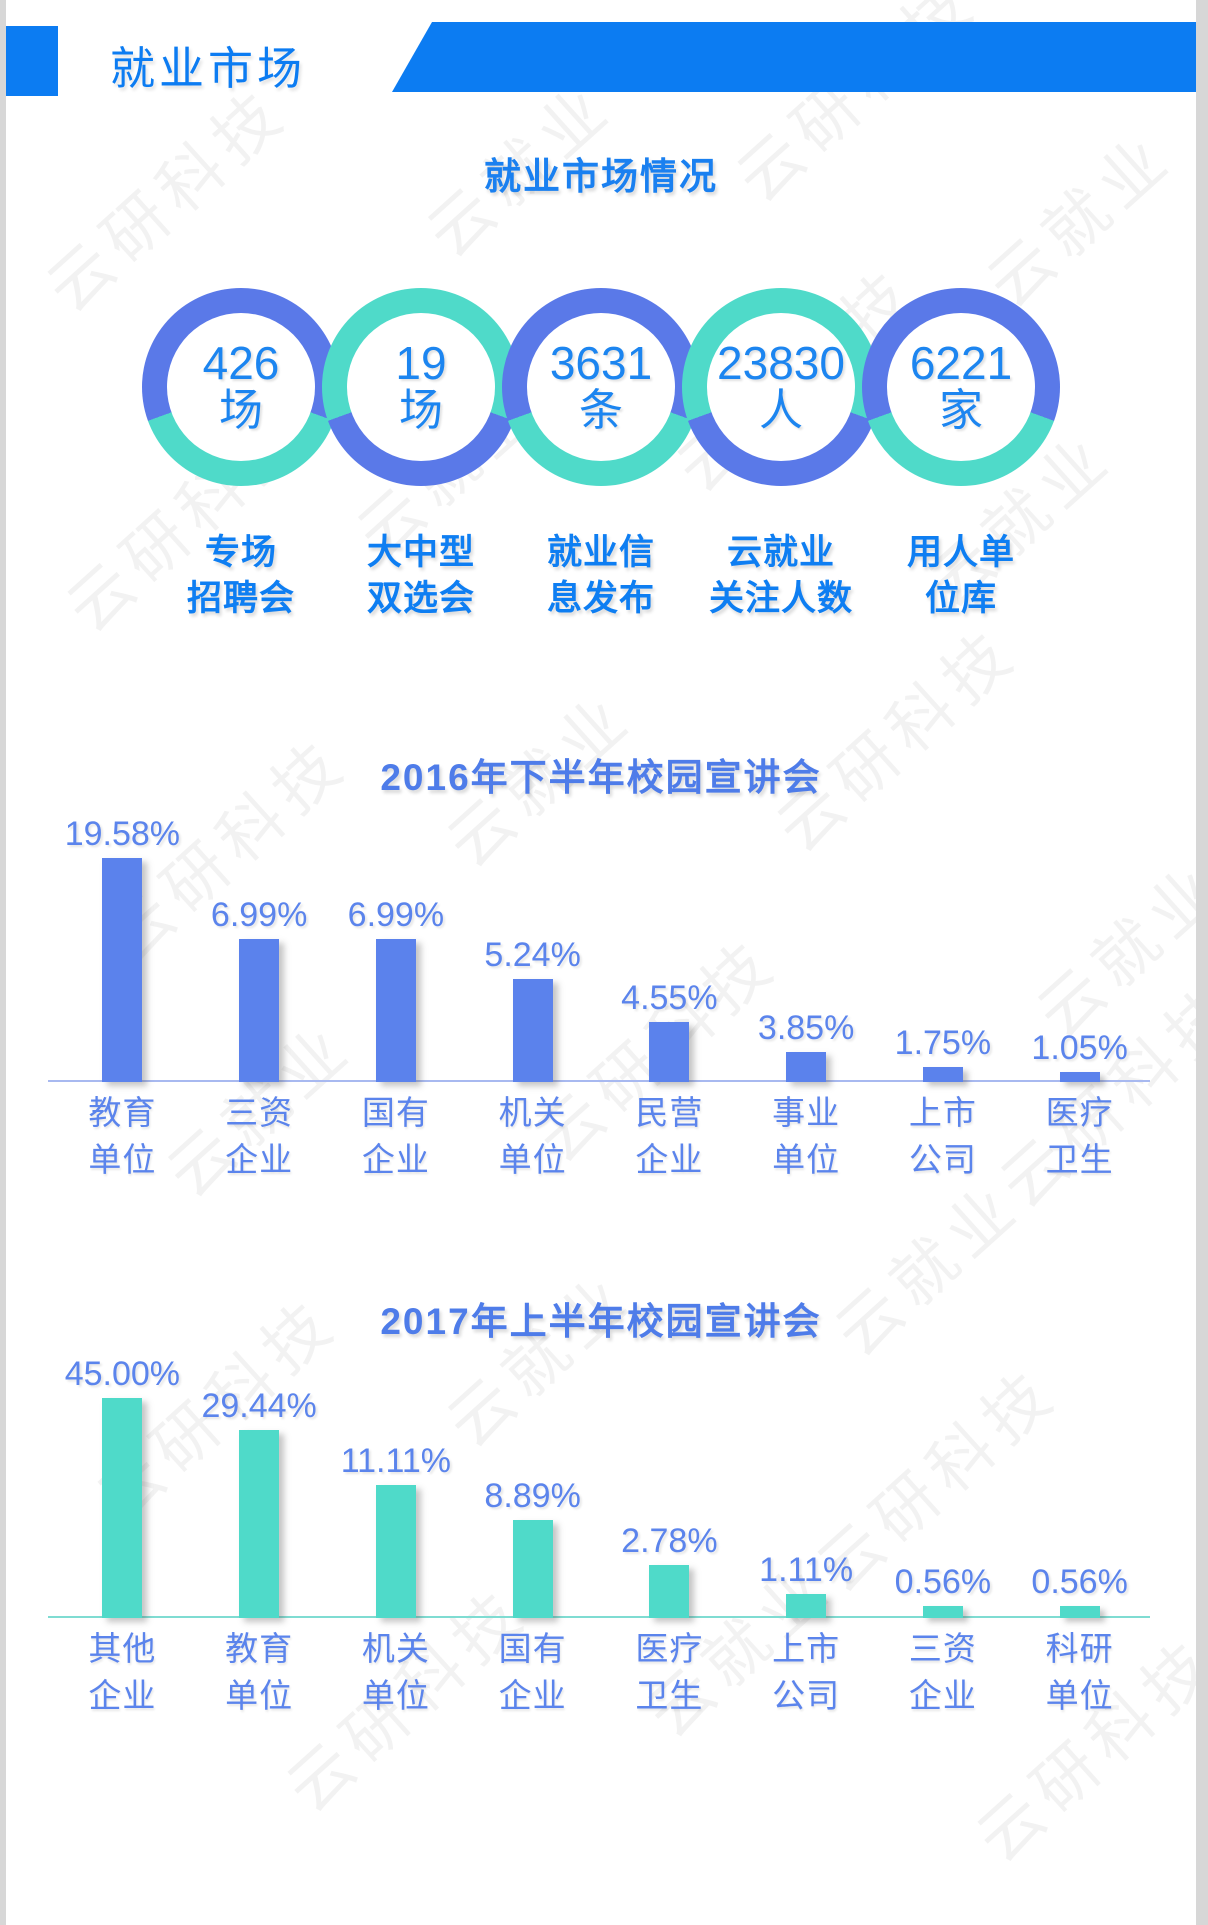  Describe the element at coordinates (943, 1043) in the screenshot. I see `bar-value-label: 1.75%` at that location.